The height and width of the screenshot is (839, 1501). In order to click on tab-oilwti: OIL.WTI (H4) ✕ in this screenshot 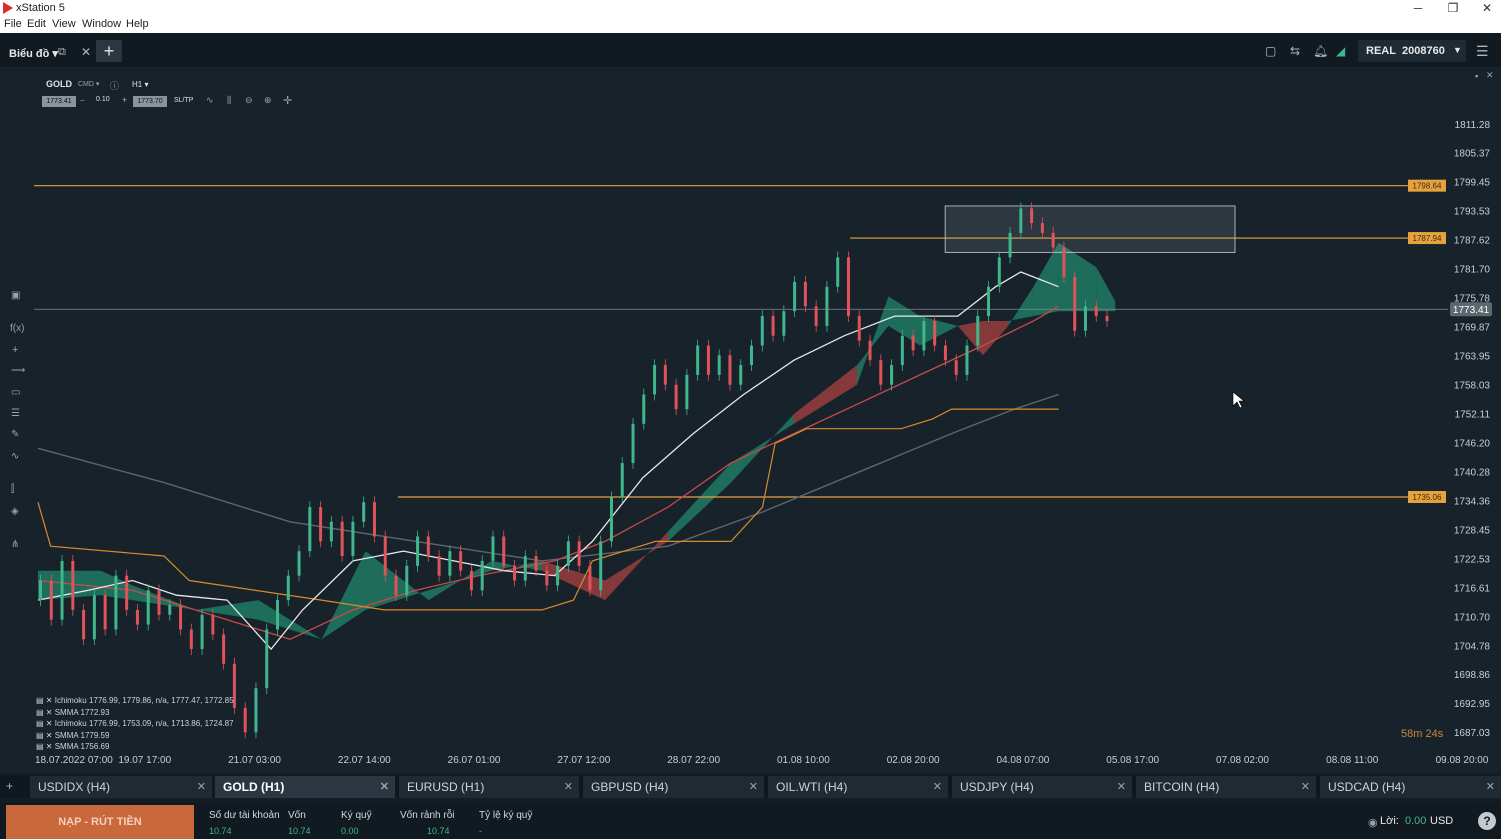, I will do `click(858, 787)`.